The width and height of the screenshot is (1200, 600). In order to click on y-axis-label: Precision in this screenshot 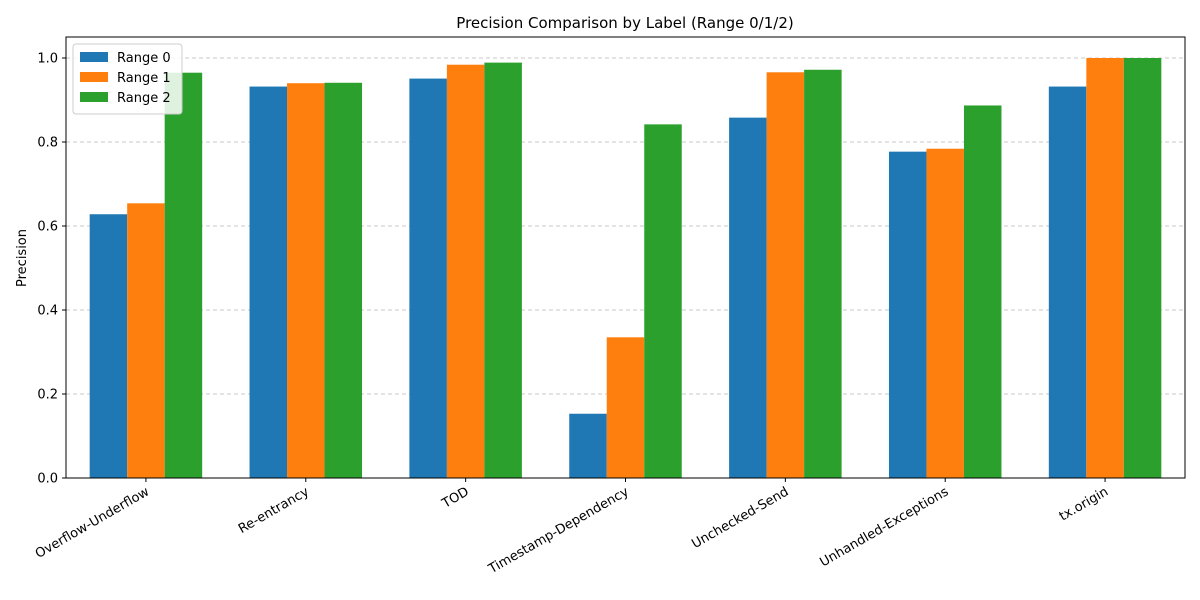, I will do `click(22, 258)`.